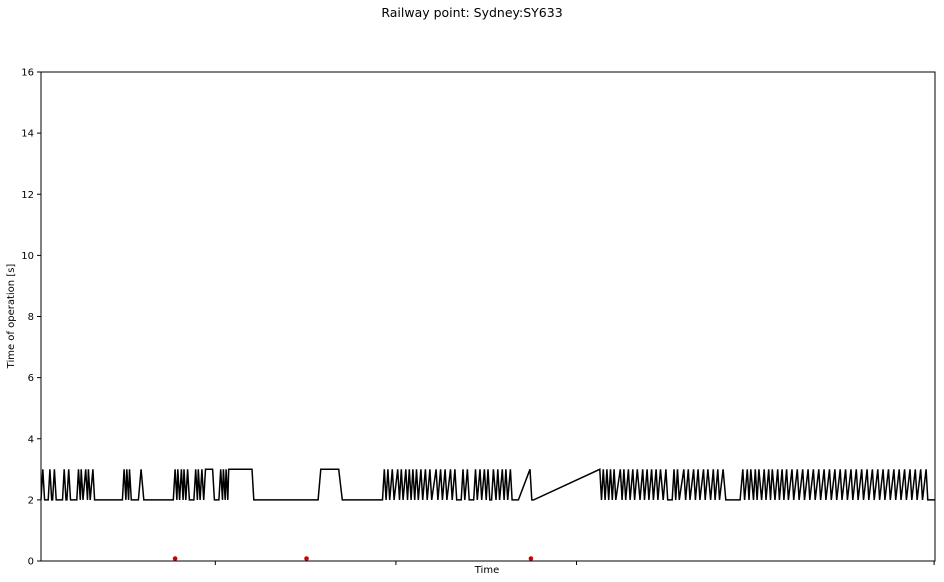 The image size is (944, 582). Describe the element at coordinates (31, 439) in the screenshot. I see `y-tick-label-2: 4` at that location.